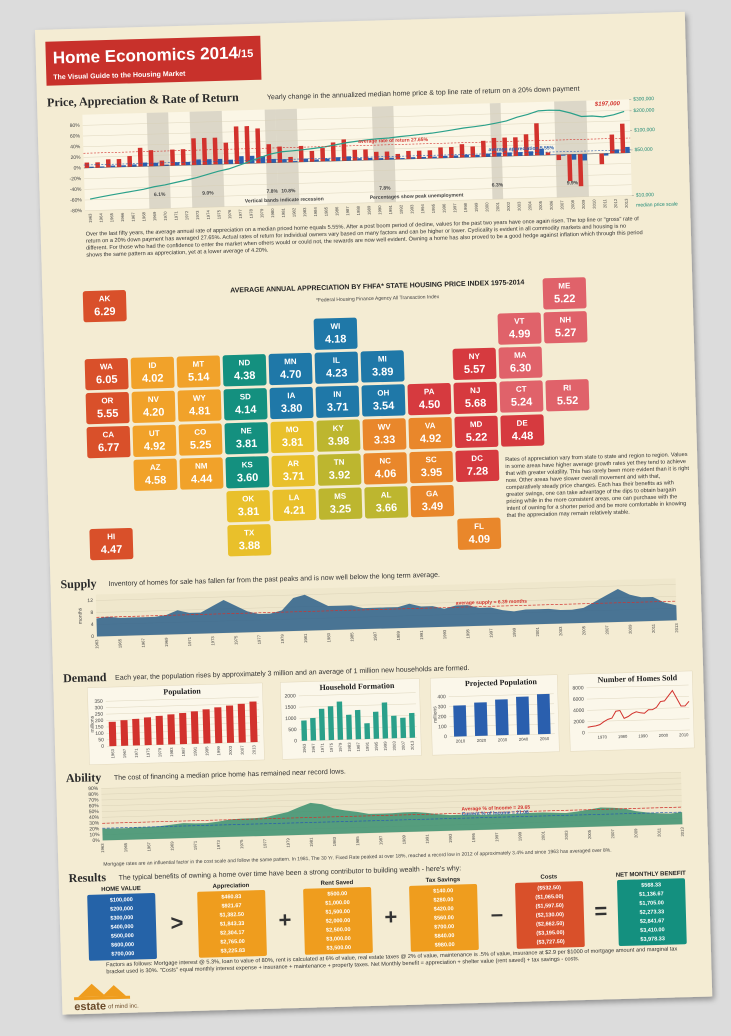 The image size is (731, 1036). What do you see at coordinates (339, 441) in the screenshot?
I see `state-value: 3.98` at bounding box center [339, 441].